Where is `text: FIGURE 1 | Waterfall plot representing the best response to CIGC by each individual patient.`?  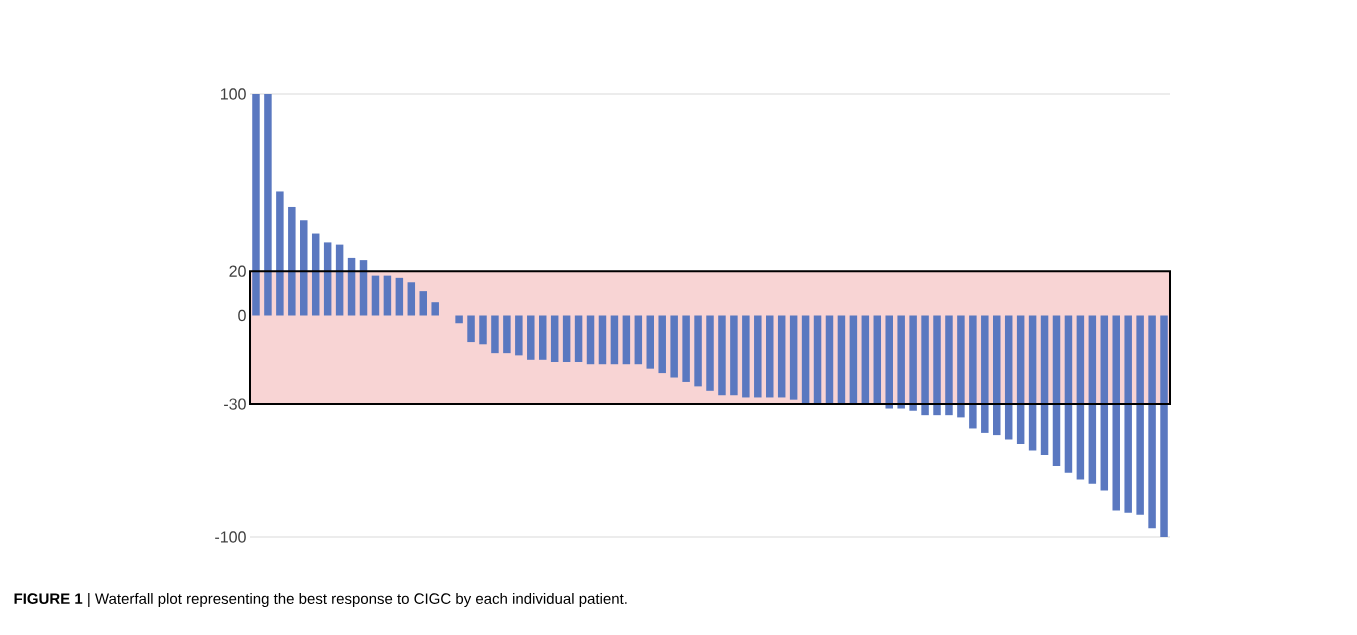 text: FIGURE 1 | Waterfall plot representing the best response to CIGC by each individual patient. is located at coordinates (320, 600).